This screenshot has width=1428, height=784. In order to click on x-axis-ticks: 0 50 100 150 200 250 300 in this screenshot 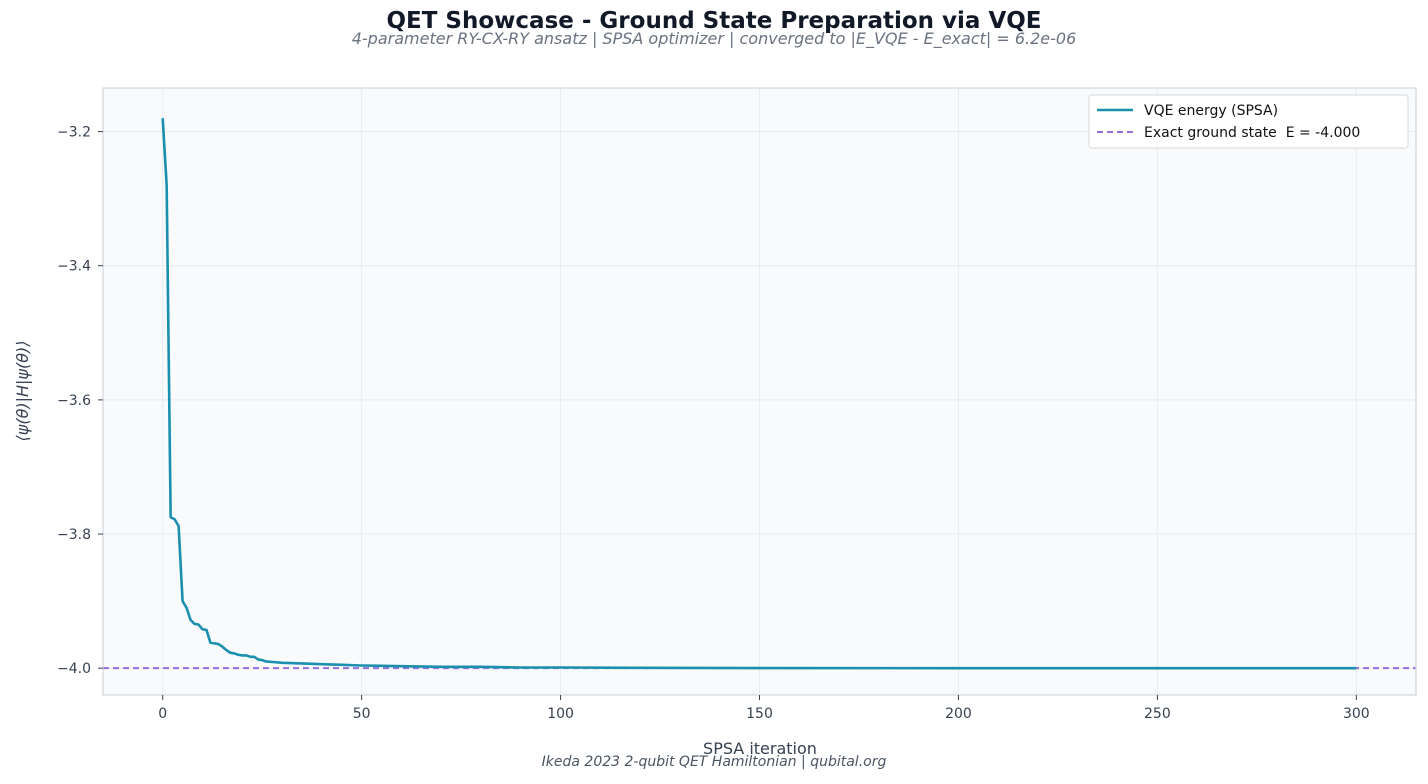, I will do `click(764, 708)`.